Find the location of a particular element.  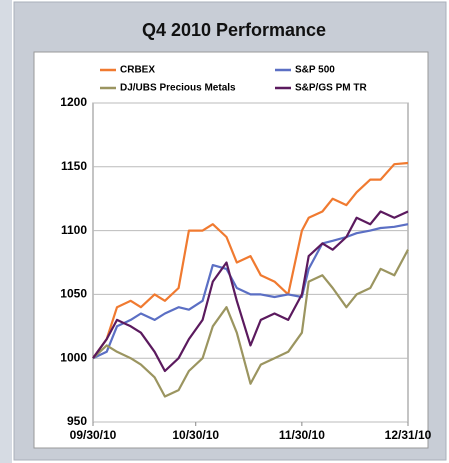

legend-label: S&P 500 is located at coordinates (315, 70).